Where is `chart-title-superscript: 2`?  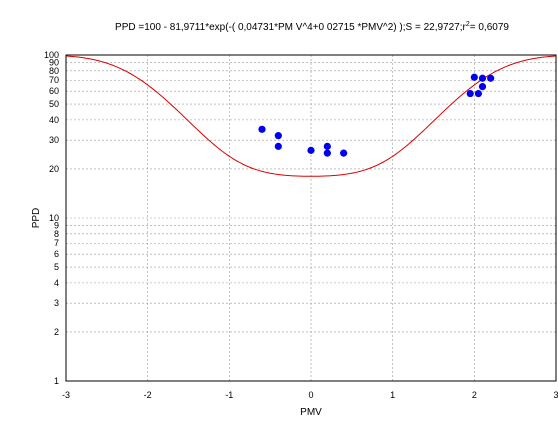
chart-title-superscript: 2 is located at coordinates (468, 24).